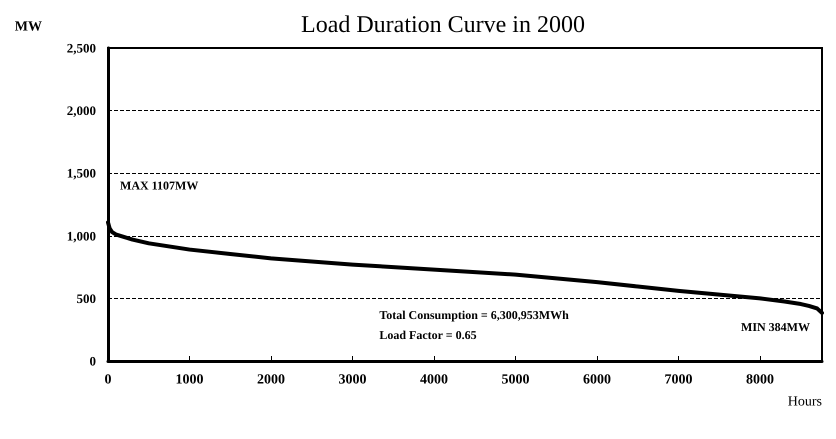  I want to click on x-tick-label: 5000, so click(516, 380).